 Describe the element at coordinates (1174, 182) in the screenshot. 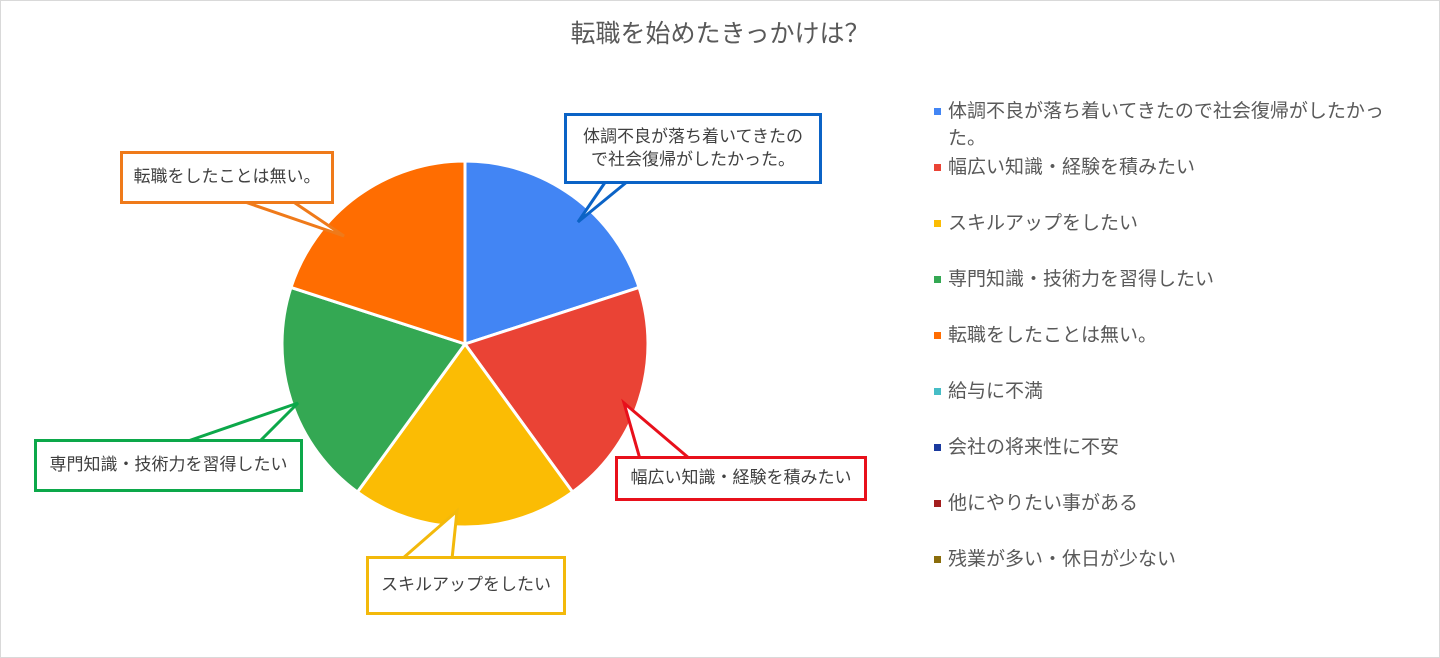

I see `legend-item: 幅広い知識・経験を積みたい` at that location.